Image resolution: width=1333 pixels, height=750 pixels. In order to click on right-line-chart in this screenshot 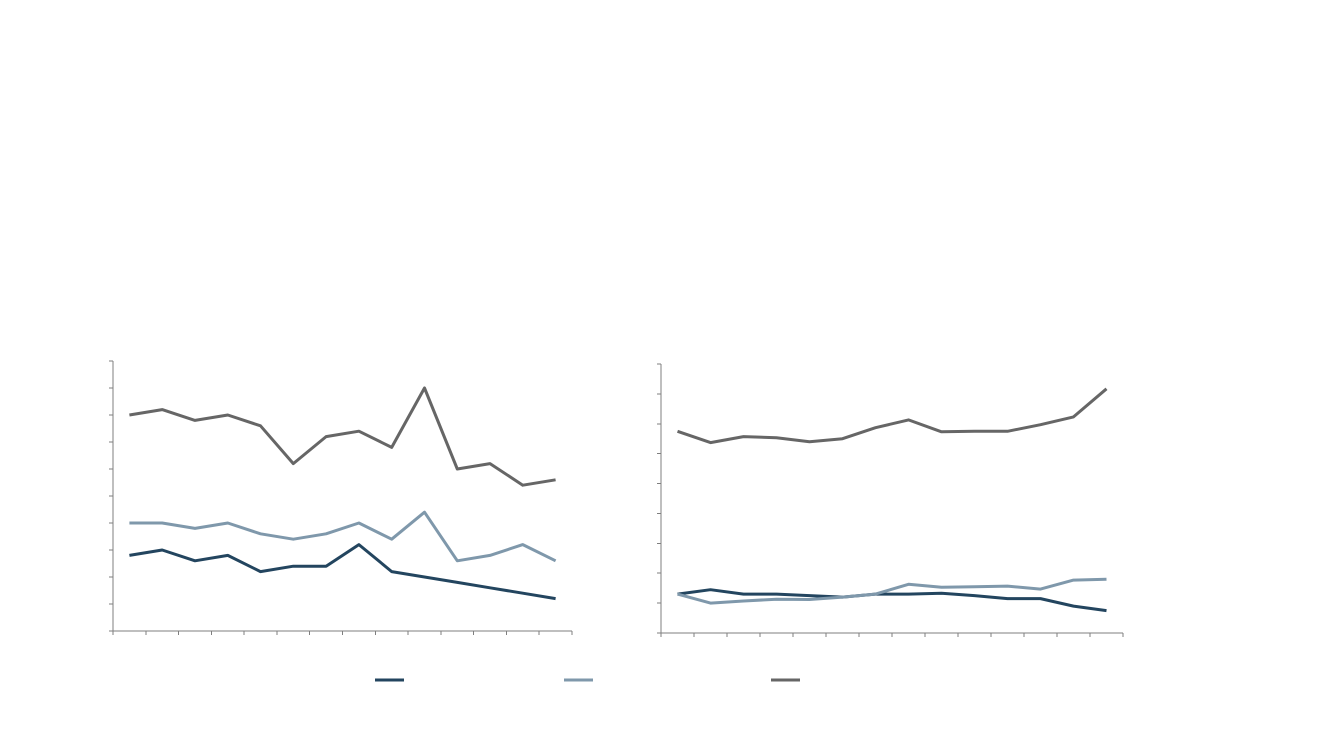, I will do `click(890, 500)`.